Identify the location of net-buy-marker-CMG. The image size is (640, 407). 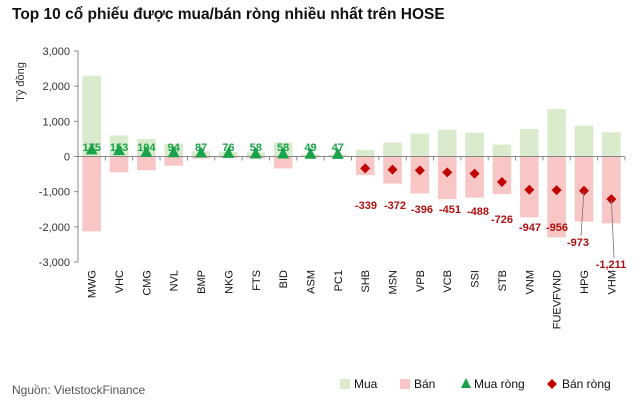
(146, 151).